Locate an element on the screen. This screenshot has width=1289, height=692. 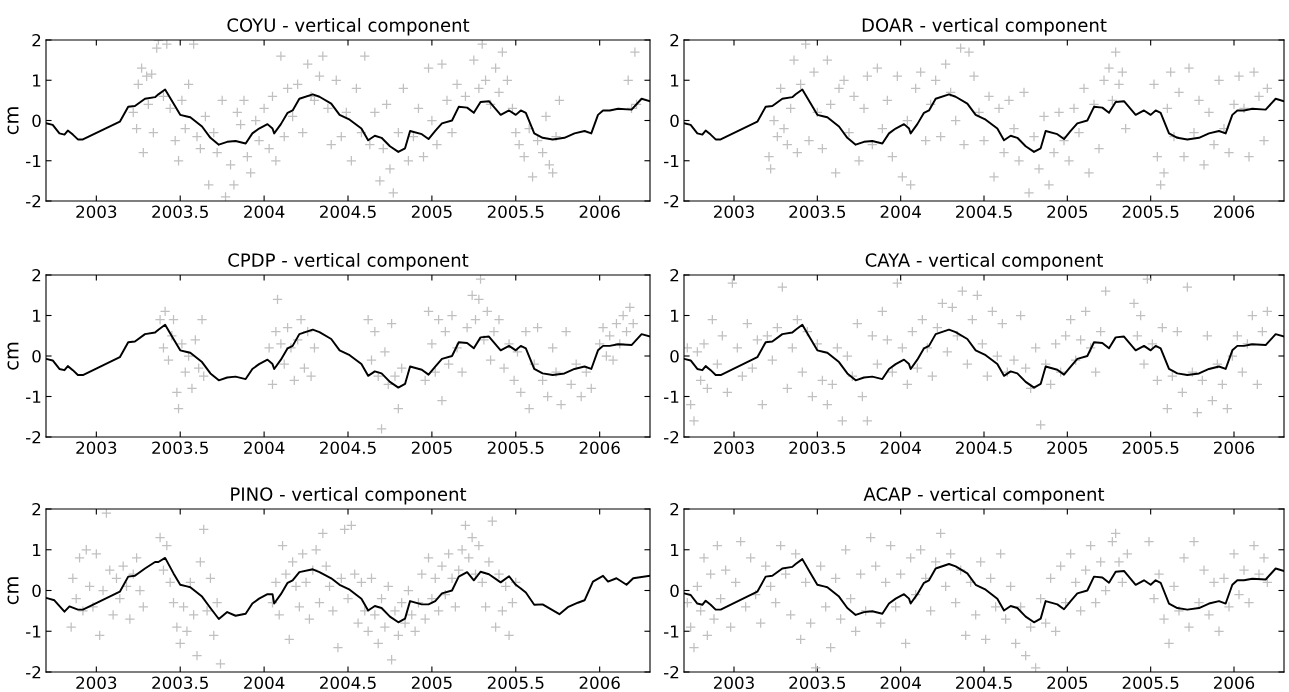
chart-title: ACAP - vertical component is located at coordinates (984, 495).